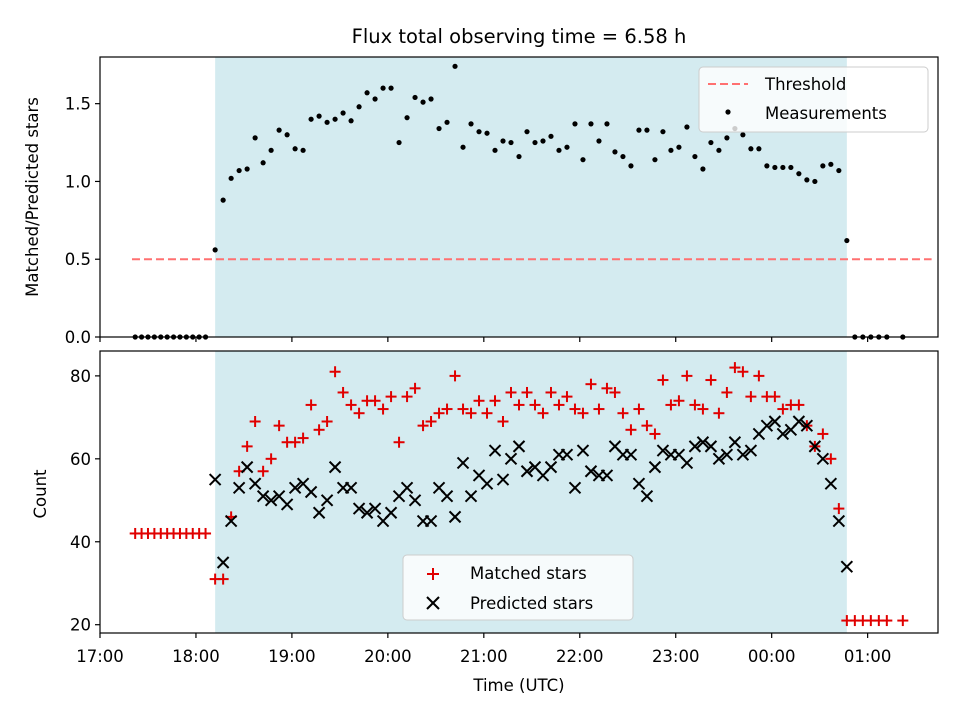 Image resolution: width=960 pixels, height=720 pixels. Describe the element at coordinates (728, 112) in the screenshot. I see `legend-measurements-swatch` at that location.